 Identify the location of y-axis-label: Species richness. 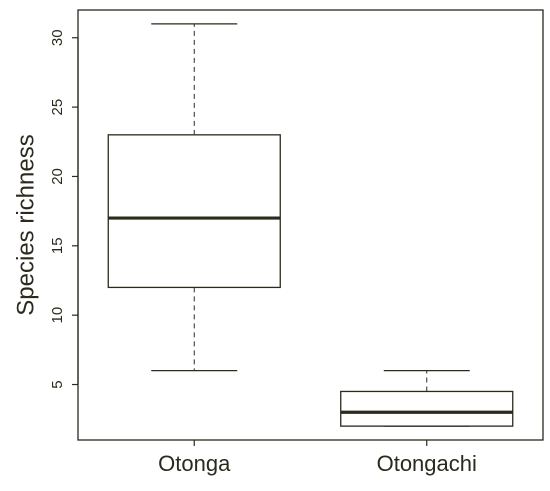
(25, 224).